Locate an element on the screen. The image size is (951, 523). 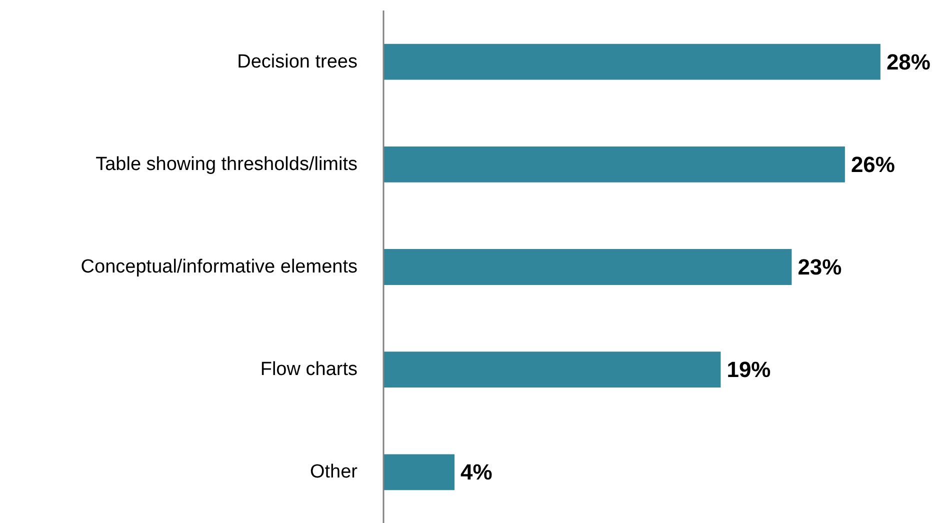
data-label: 26% is located at coordinates (872, 164).